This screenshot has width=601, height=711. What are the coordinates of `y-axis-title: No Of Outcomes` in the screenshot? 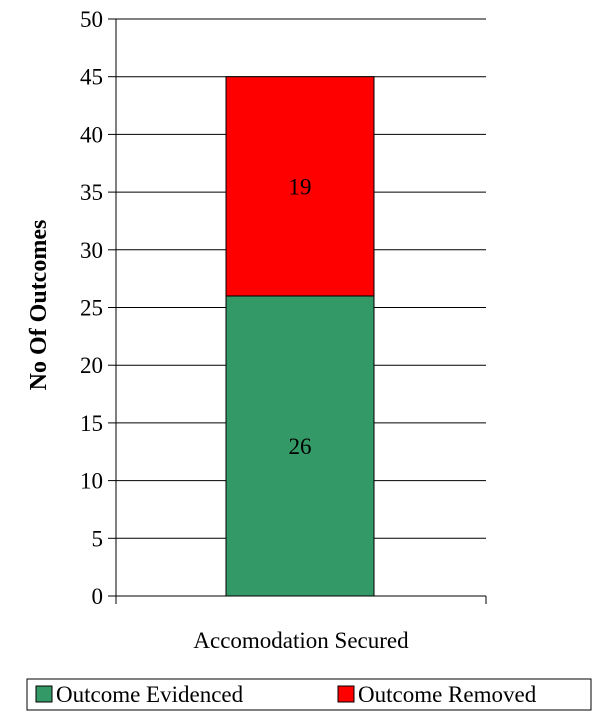 It's located at (39, 305).